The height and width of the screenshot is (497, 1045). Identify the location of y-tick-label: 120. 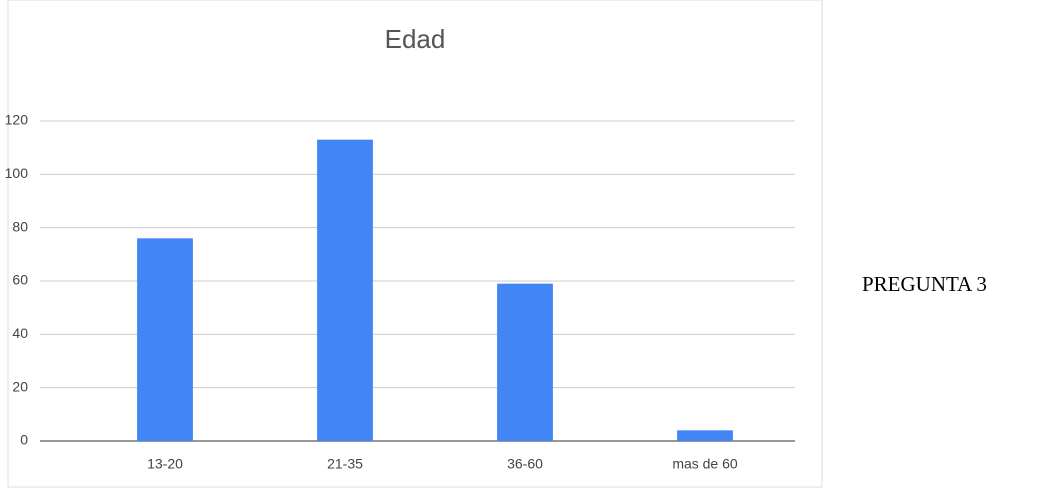
(17, 120).